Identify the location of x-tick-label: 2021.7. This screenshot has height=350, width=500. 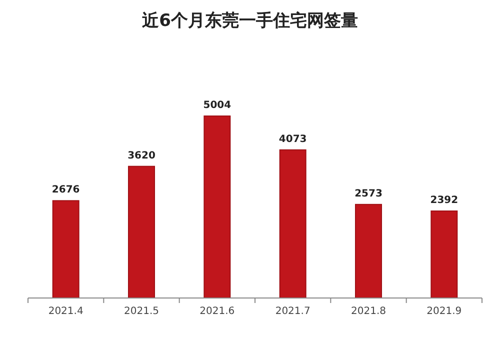
(292, 311).